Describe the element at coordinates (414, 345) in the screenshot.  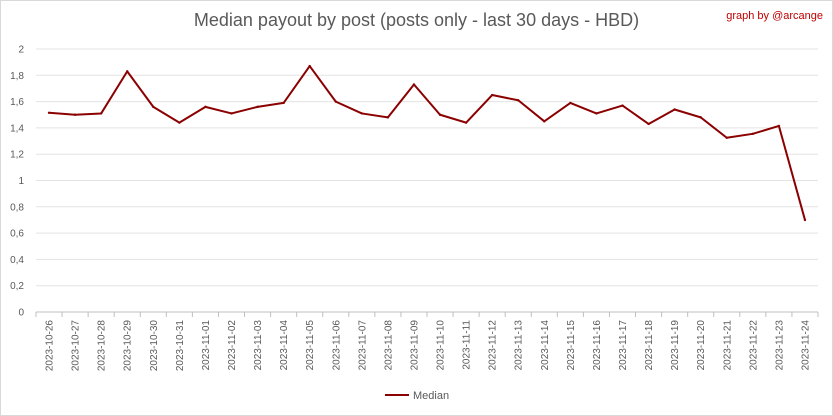
I see `x-tick-label: 2023-11-09` at that location.